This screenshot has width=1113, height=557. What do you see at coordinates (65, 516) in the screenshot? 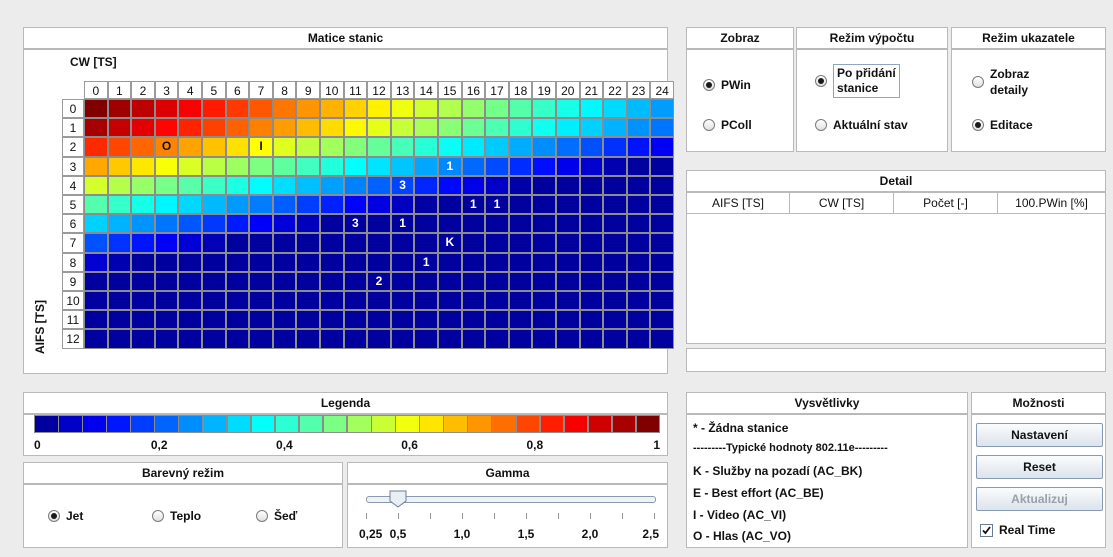
I see `radio-jet: Jet` at bounding box center [65, 516].